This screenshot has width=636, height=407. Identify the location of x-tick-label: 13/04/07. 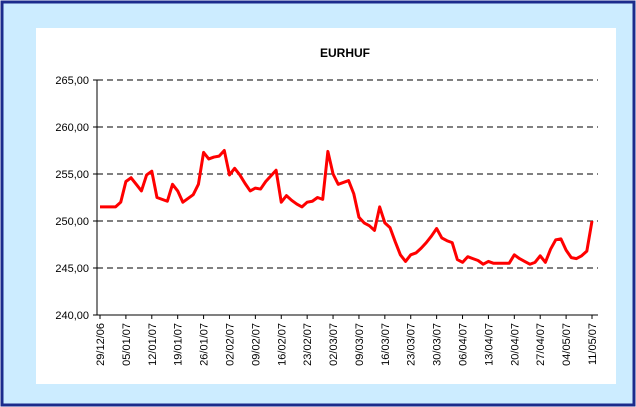
(489, 344).